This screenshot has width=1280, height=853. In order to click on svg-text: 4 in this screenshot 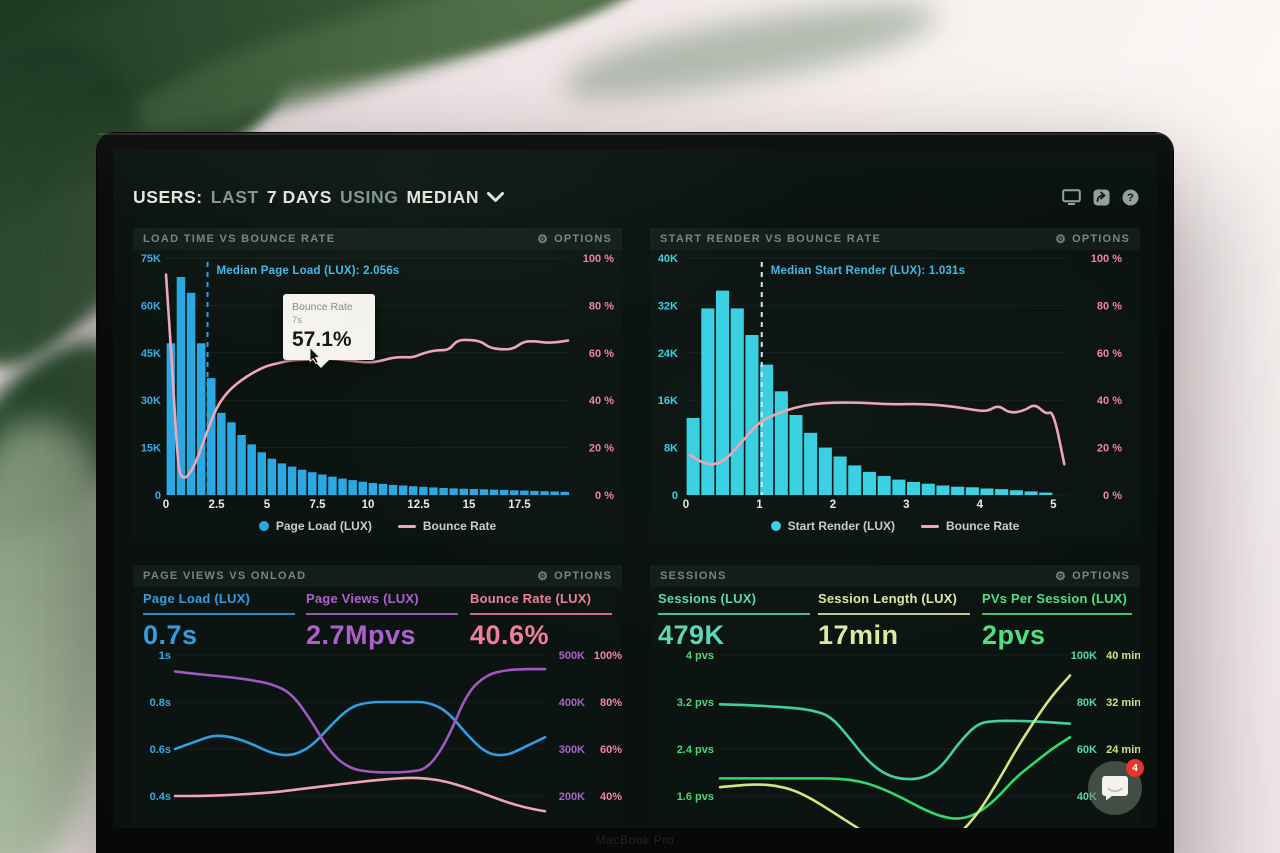, I will do `click(980, 503)`.